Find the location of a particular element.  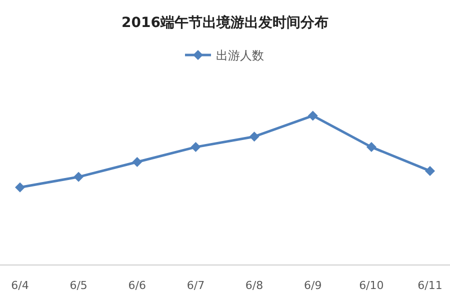

x-tick-label: 6/10 is located at coordinates (371, 285).